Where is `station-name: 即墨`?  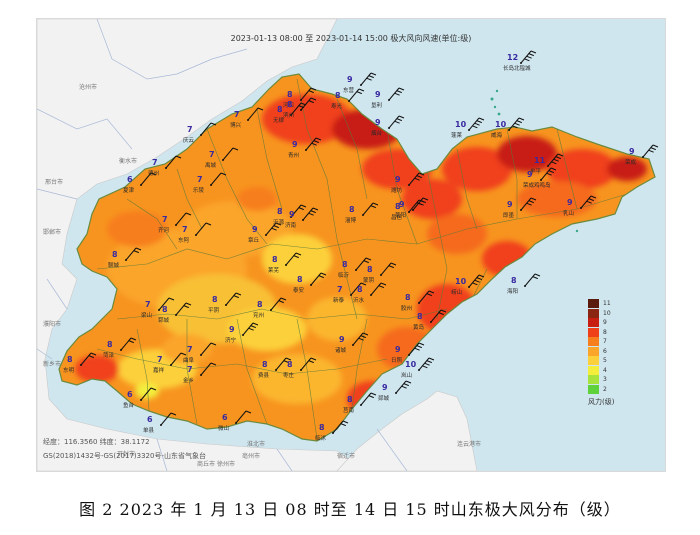 station-name: 即墨 is located at coordinates (509, 216).